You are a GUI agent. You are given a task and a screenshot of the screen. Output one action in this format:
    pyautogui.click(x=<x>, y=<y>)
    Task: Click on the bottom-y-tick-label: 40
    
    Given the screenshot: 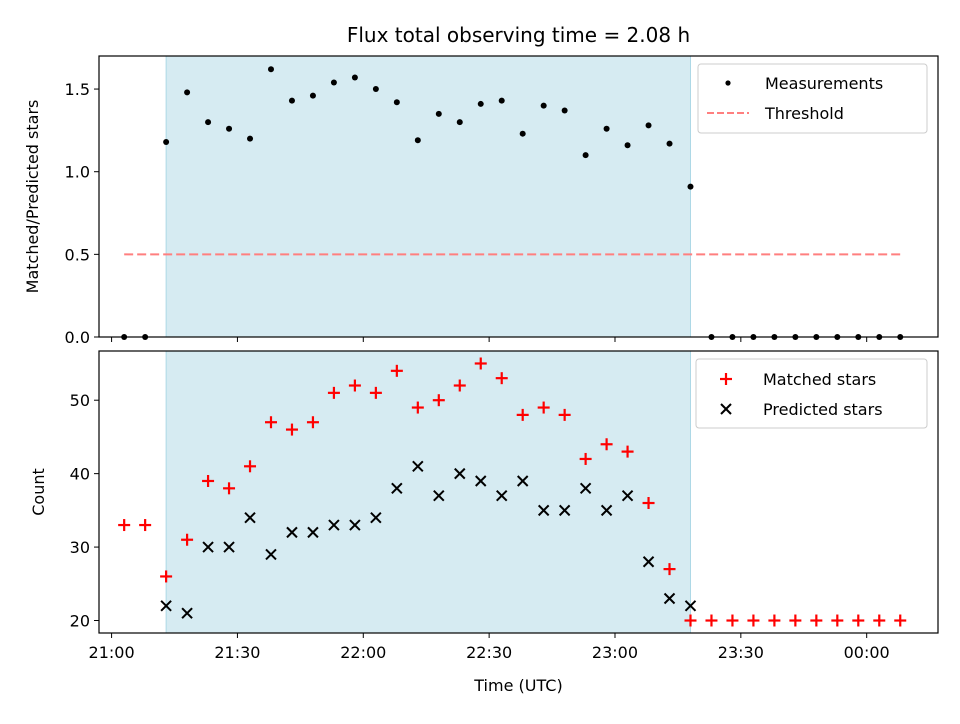 What is the action you would take?
    pyautogui.click(x=80, y=474)
    